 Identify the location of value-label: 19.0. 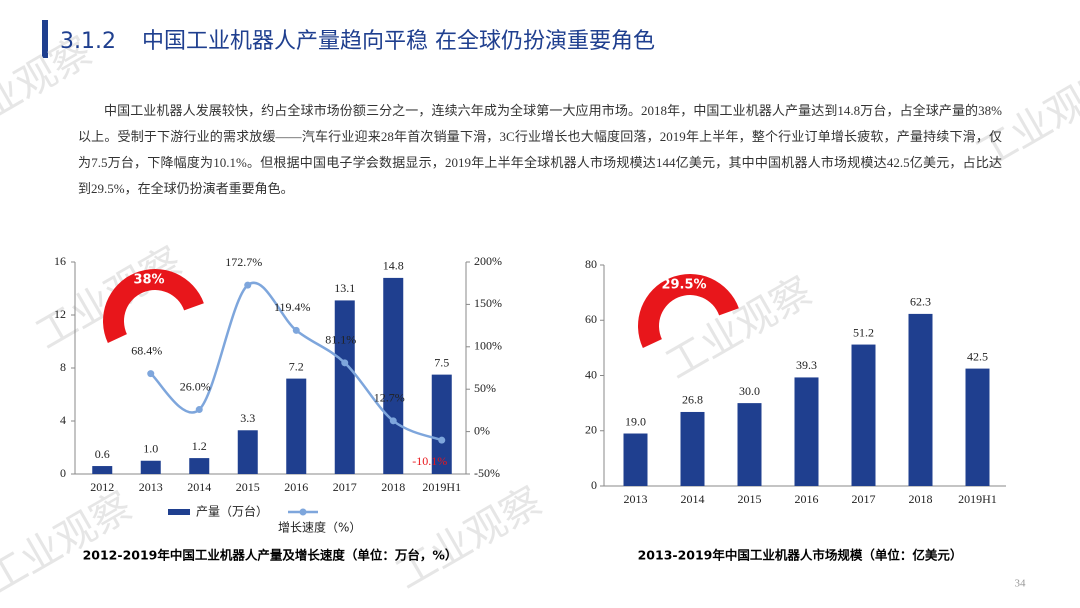
(635, 421).